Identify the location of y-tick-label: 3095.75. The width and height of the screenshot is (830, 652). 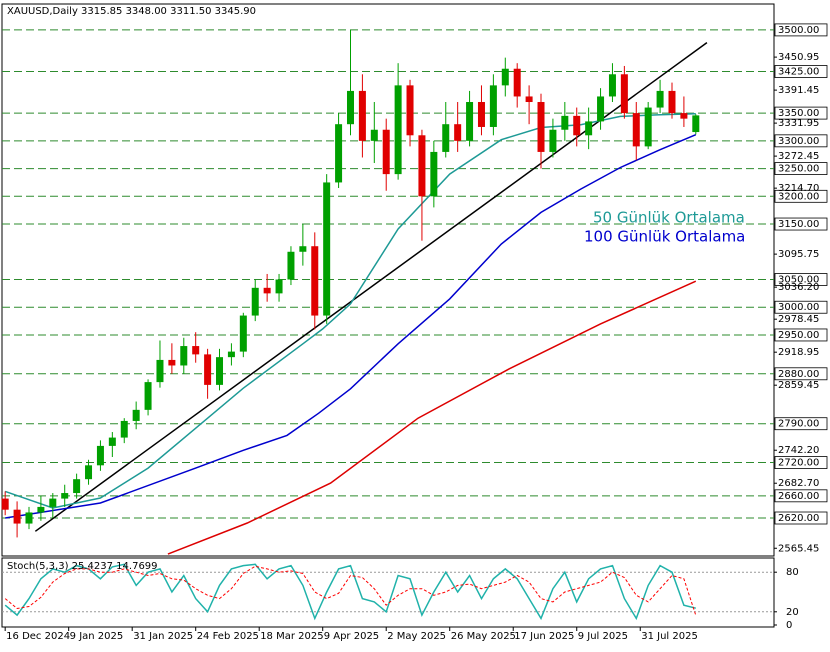
(798, 254).